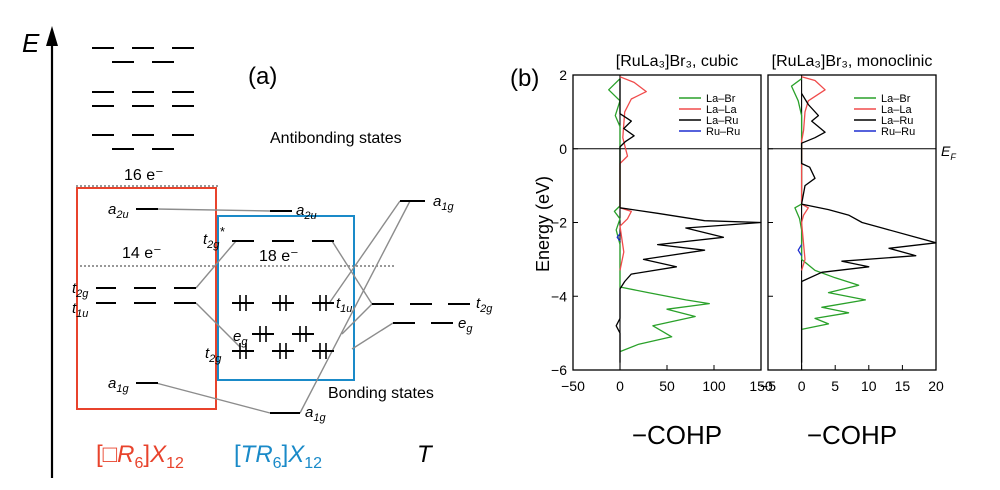 The image size is (1000, 490). I want to click on x-tick-label: 20, so click(936, 386).